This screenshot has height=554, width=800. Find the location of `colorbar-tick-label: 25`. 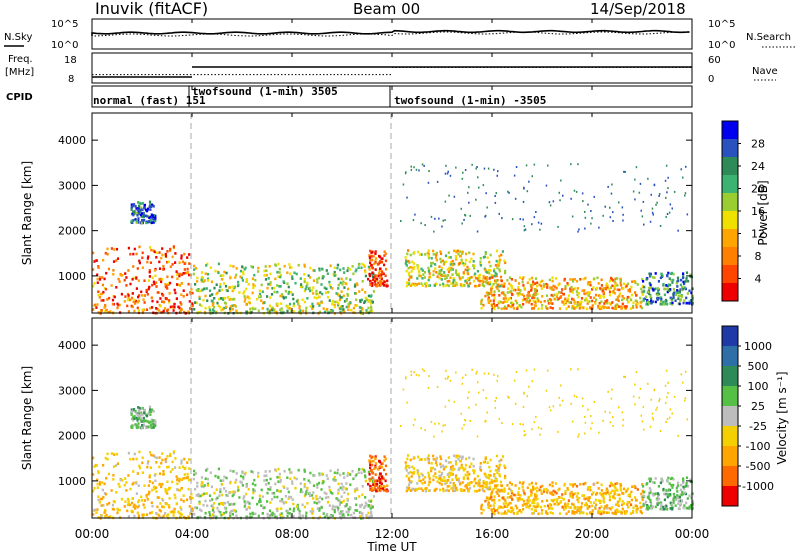

colorbar-tick-label: 25 is located at coordinates (758, 406).